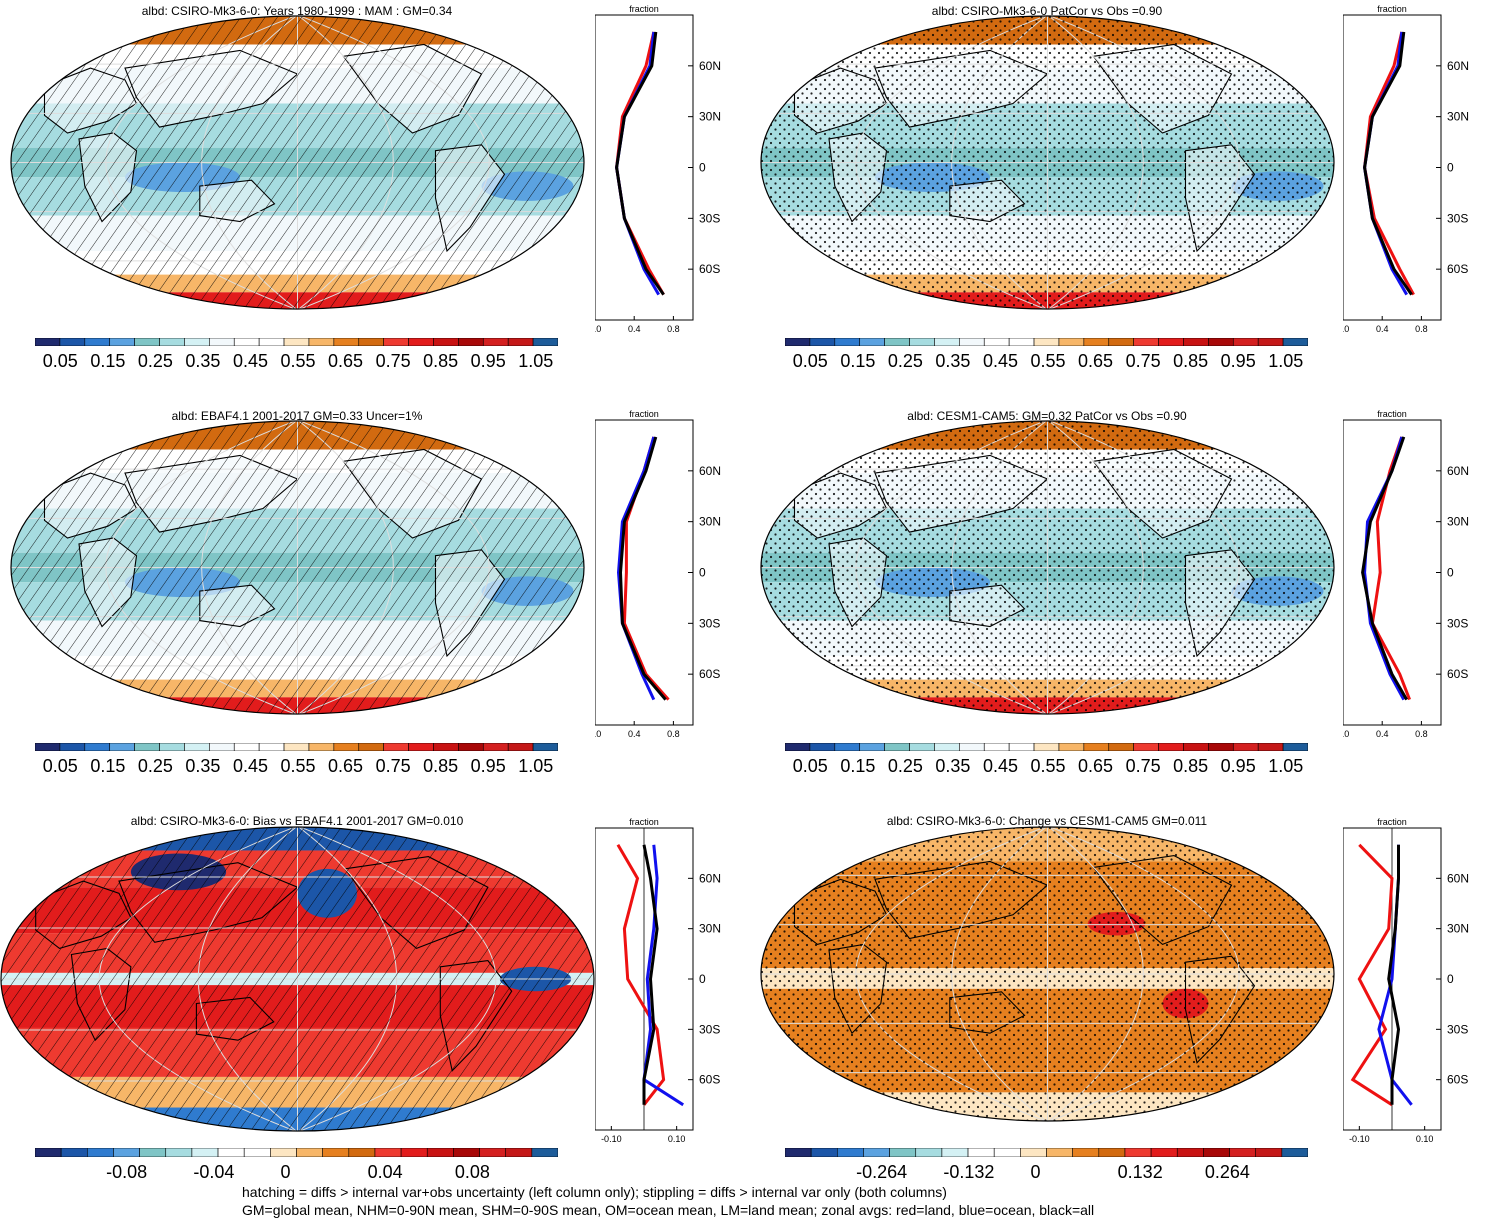  What do you see at coordinates (1047, 162) in the screenshot?
I see `map-p2` at bounding box center [1047, 162].